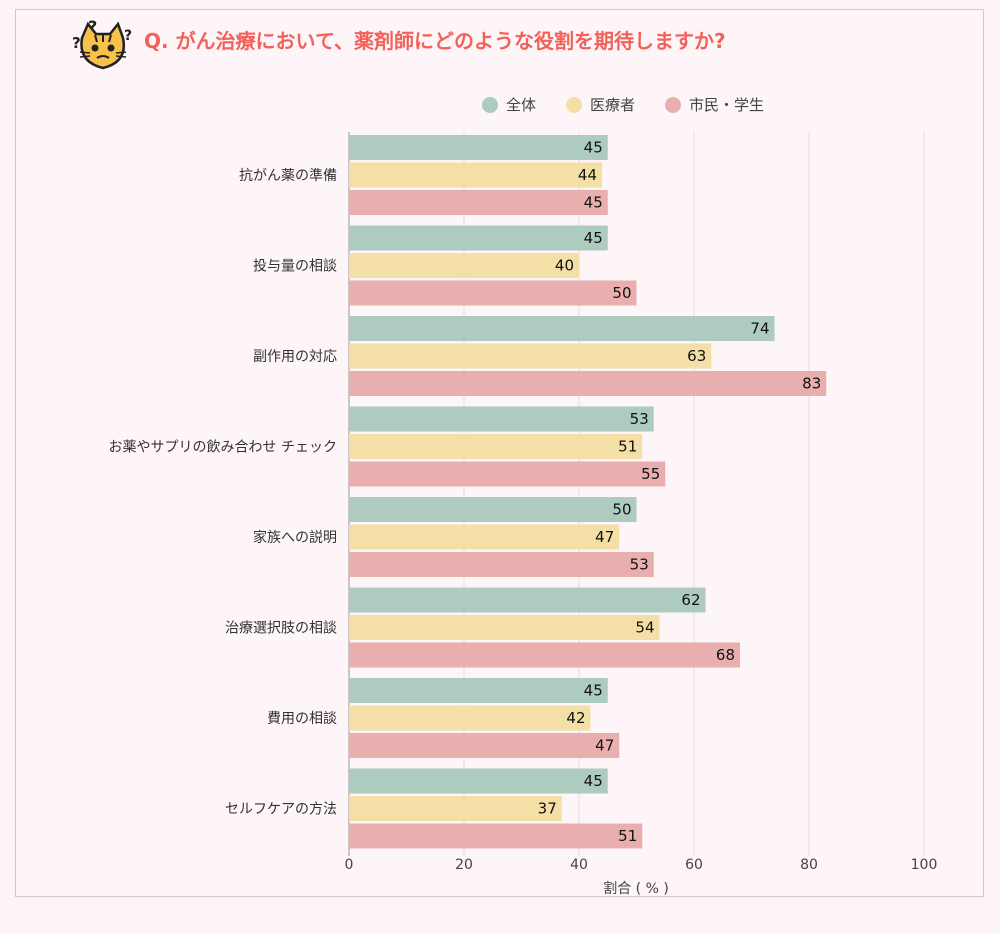  What do you see at coordinates (727, 105) in the screenshot?
I see `legend-label-citizen: 市民・学生` at bounding box center [727, 105].